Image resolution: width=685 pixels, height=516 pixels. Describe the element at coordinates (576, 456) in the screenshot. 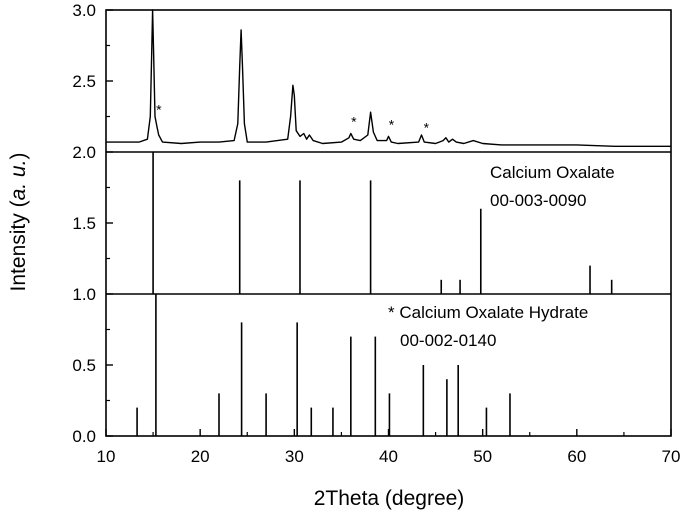

I see `x-tick-label-5: 60` at that location.